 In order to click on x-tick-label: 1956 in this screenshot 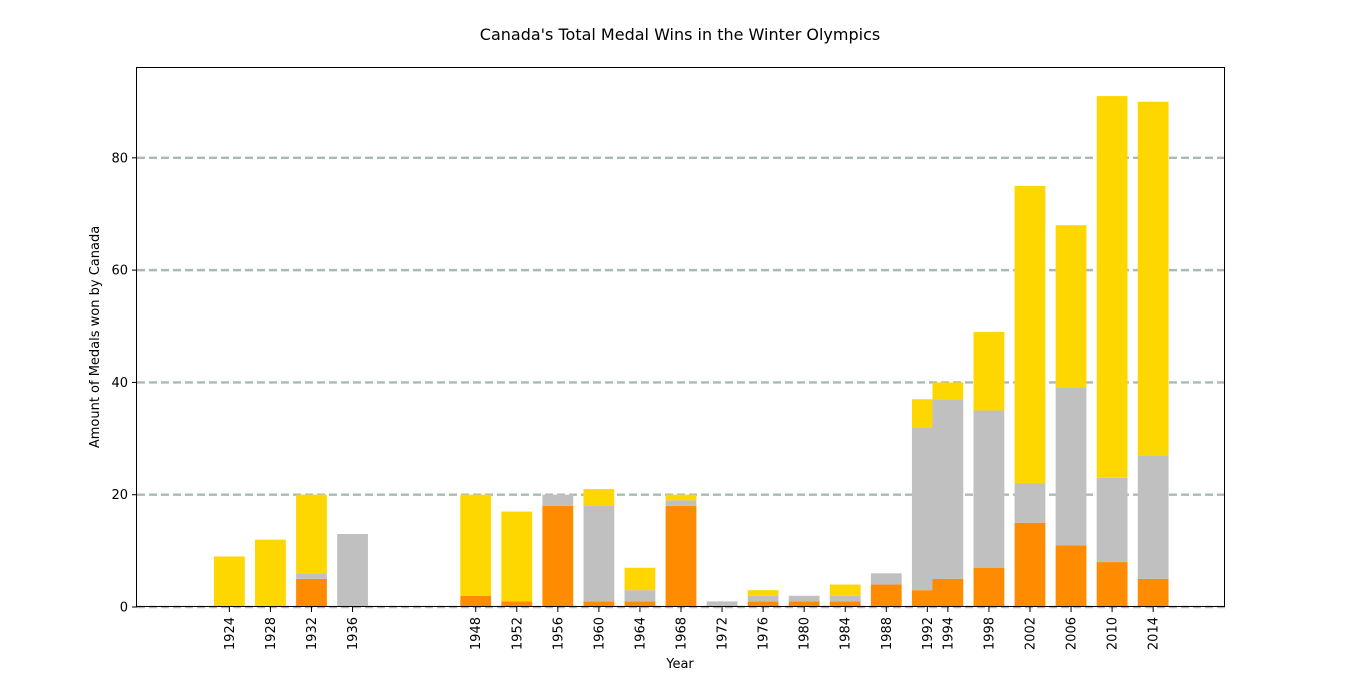, I will do `click(558, 633)`.